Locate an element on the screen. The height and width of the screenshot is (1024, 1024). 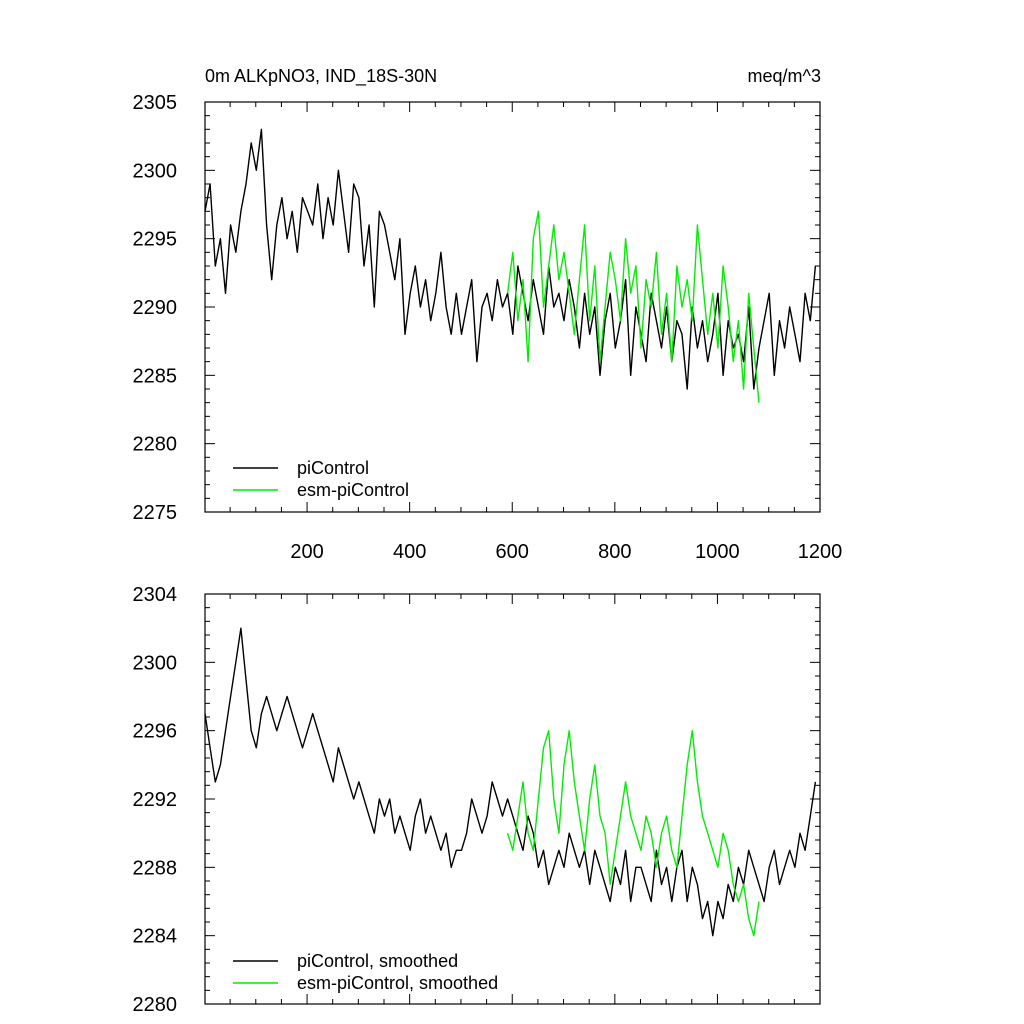
y-tick-label: 2290 is located at coordinates (155, 308).